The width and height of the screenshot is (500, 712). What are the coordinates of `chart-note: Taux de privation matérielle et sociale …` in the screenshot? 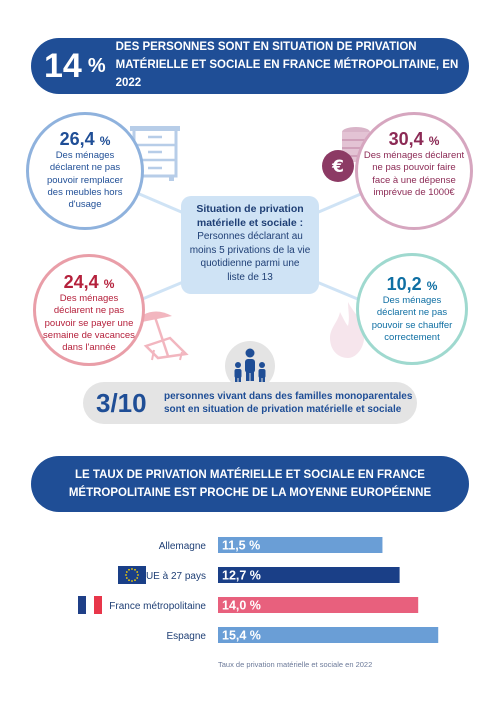 It's located at (295, 664).